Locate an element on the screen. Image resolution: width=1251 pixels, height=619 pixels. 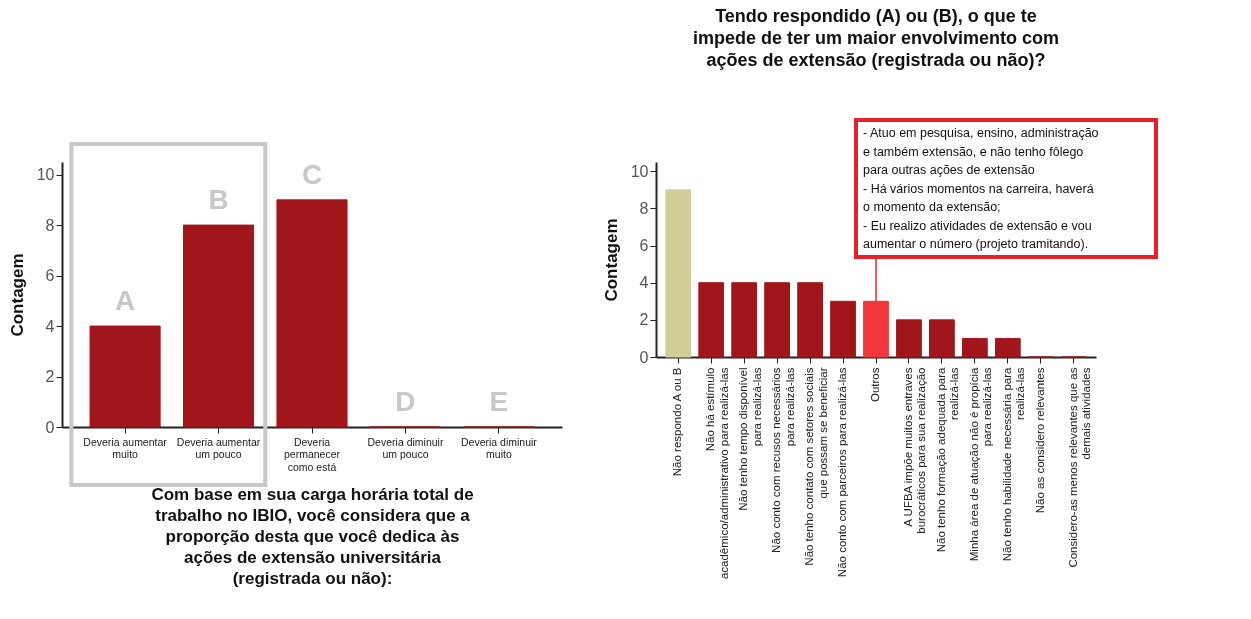
x-tick-label: Deveria diminuir muito is located at coordinates (499, 447).